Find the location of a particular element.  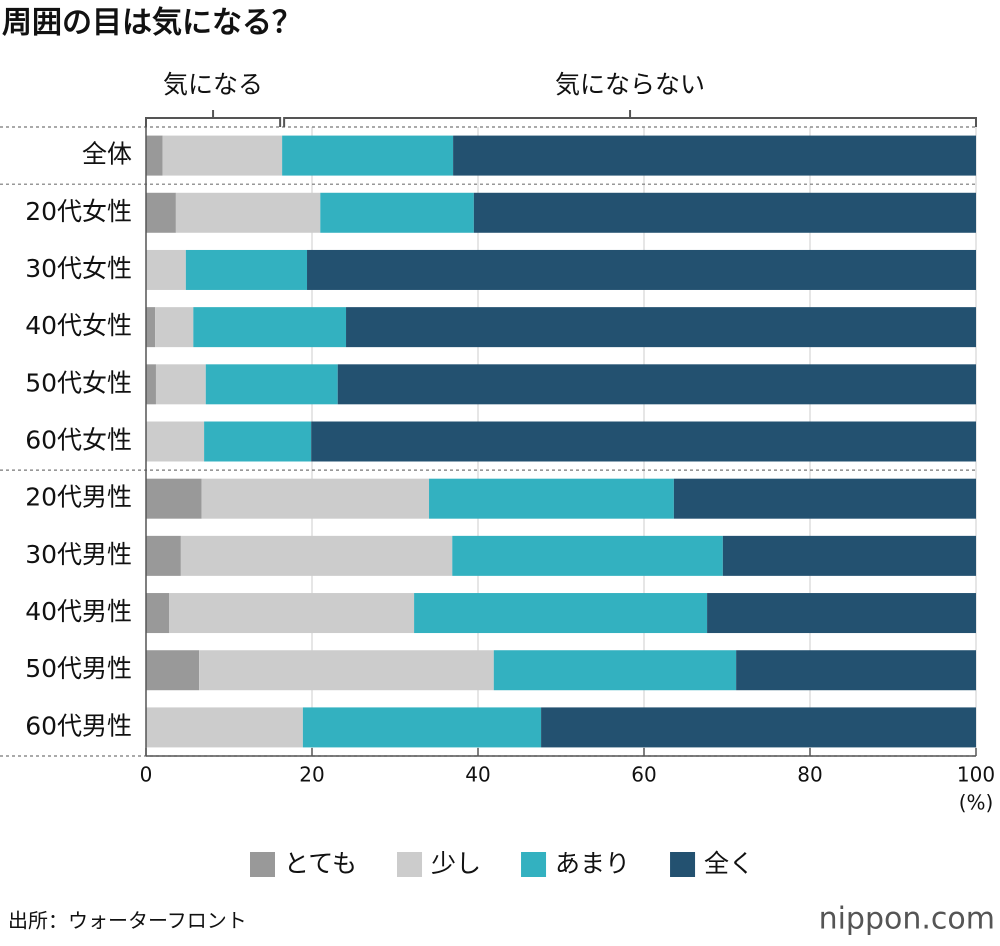

y-tick-label: 40代女性 is located at coordinates (78, 325).